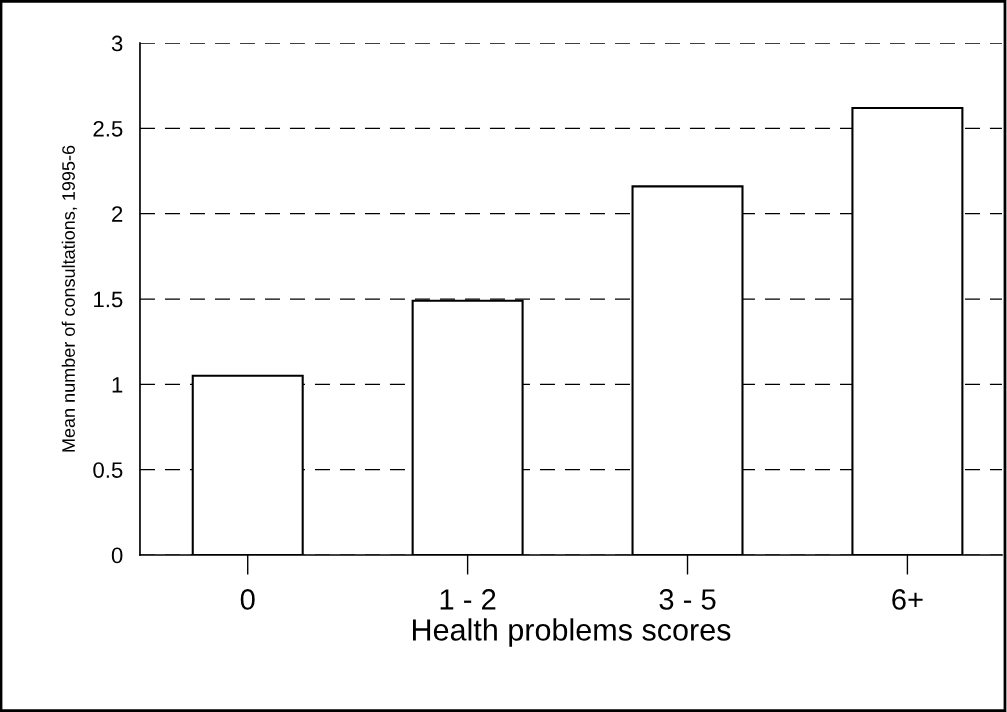 The image size is (1007, 712). I want to click on y-tick-label: 2.5, so click(108, 128).